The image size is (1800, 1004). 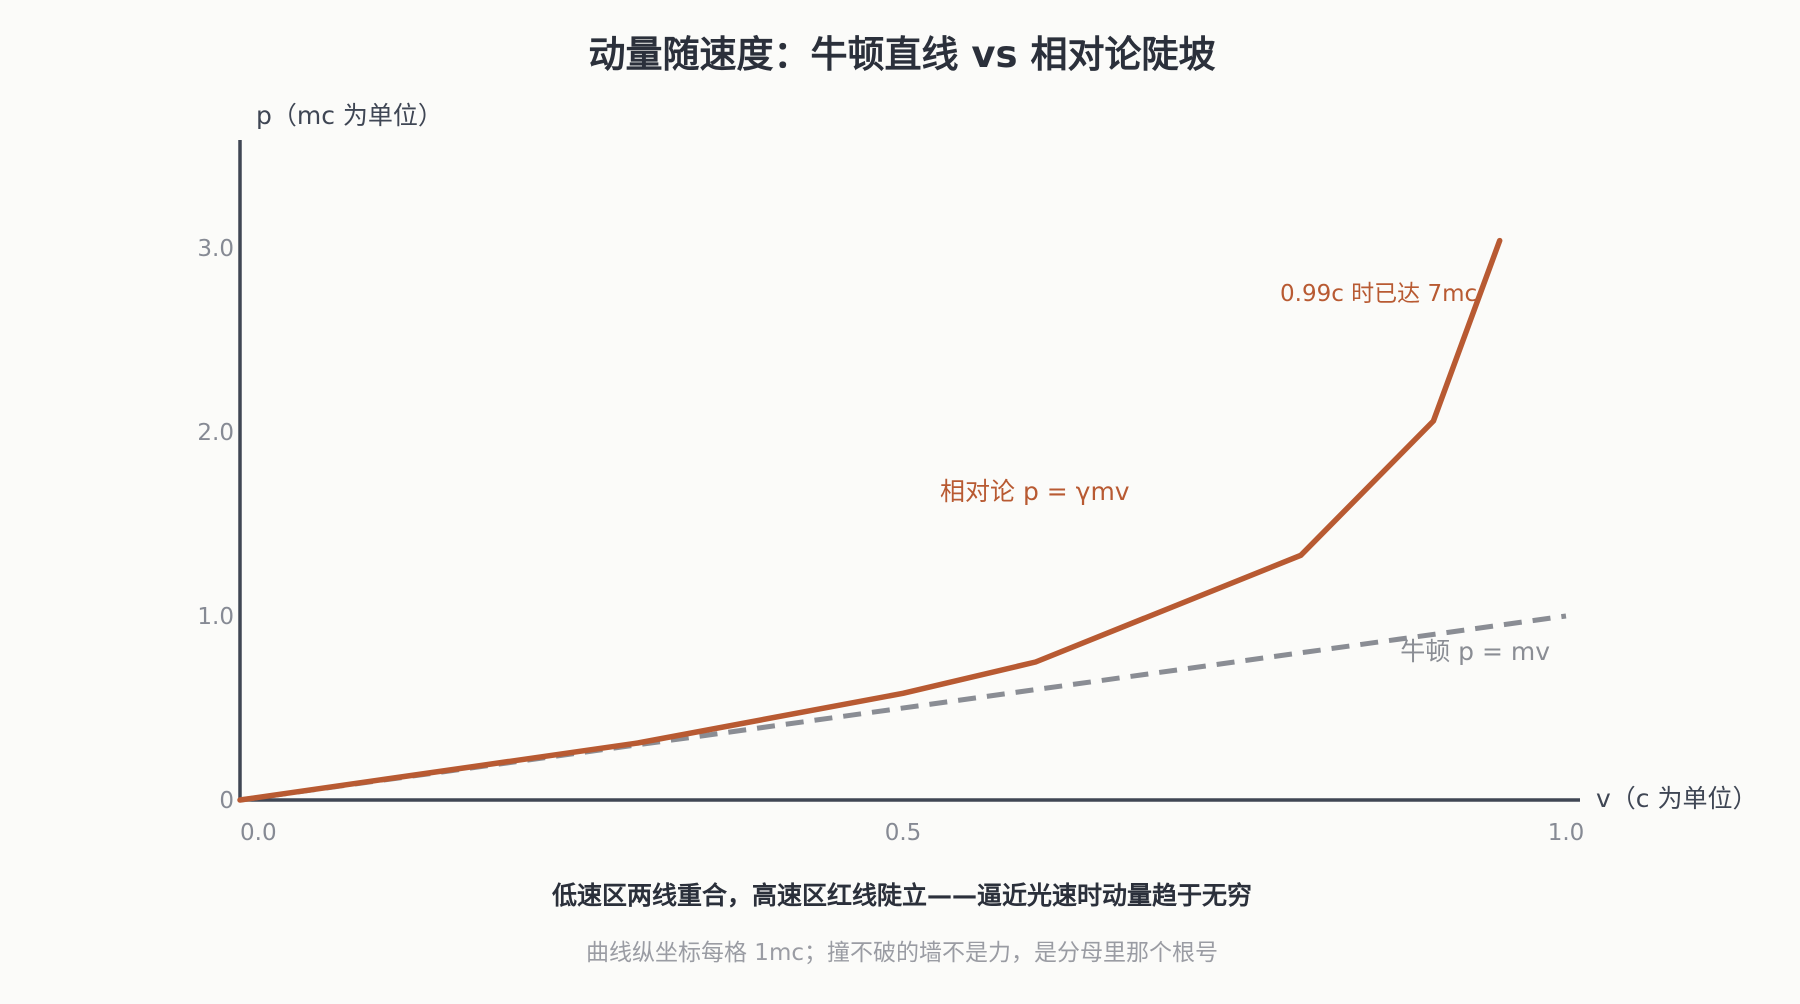 What do you see at coordinates (215, 525) in the screenshot?
I see `y-tick-labels: 0 1.0 2.0 3.0` at bounding box center [215, 525].